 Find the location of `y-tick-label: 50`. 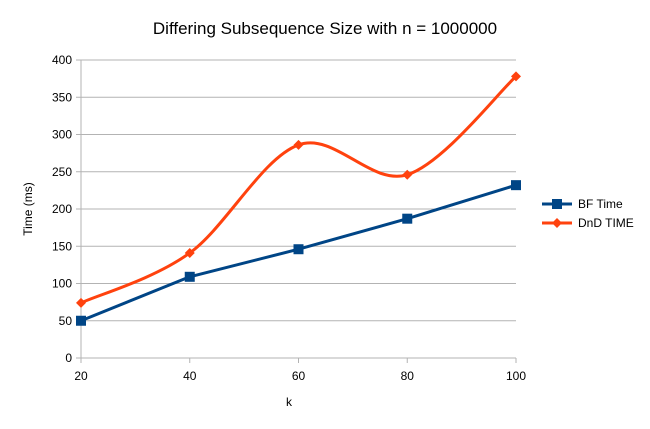

y-tick-label: 50 is located at coordinates (66, 321).